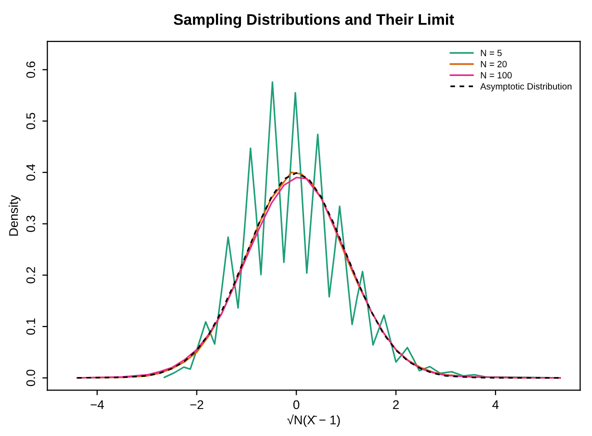  What do you see at coordinates (31, 378) in the screenshot?
I see `y-tick-label: 0.0` at bounding box center [31, 378].